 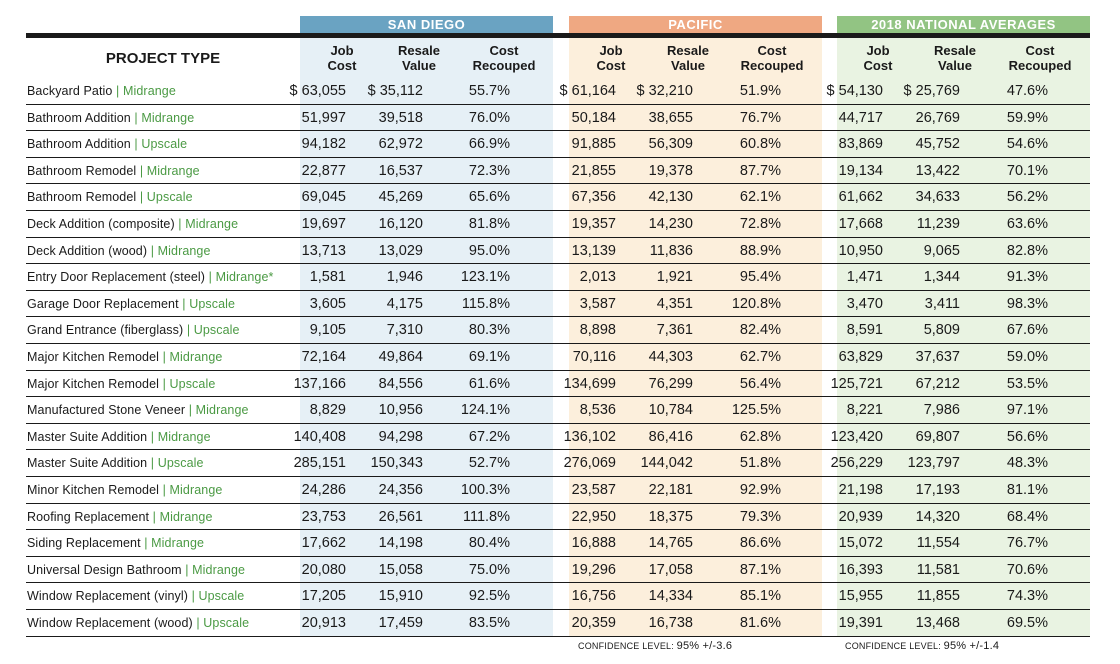 What do you see at coordinates (485, 303) in the screenshot?
I see `san-diego-cost-recouped-cell: 115.8%` at bounding box center [485, 303].